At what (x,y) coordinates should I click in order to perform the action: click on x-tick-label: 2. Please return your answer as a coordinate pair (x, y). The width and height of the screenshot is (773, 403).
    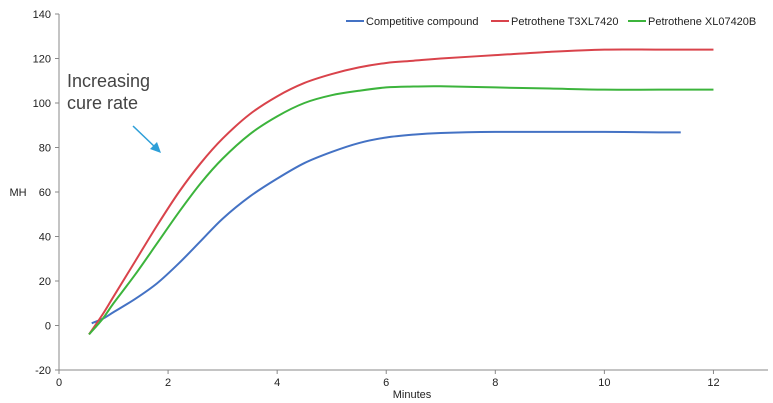
    Looking at the image, I should click on (168, 383).